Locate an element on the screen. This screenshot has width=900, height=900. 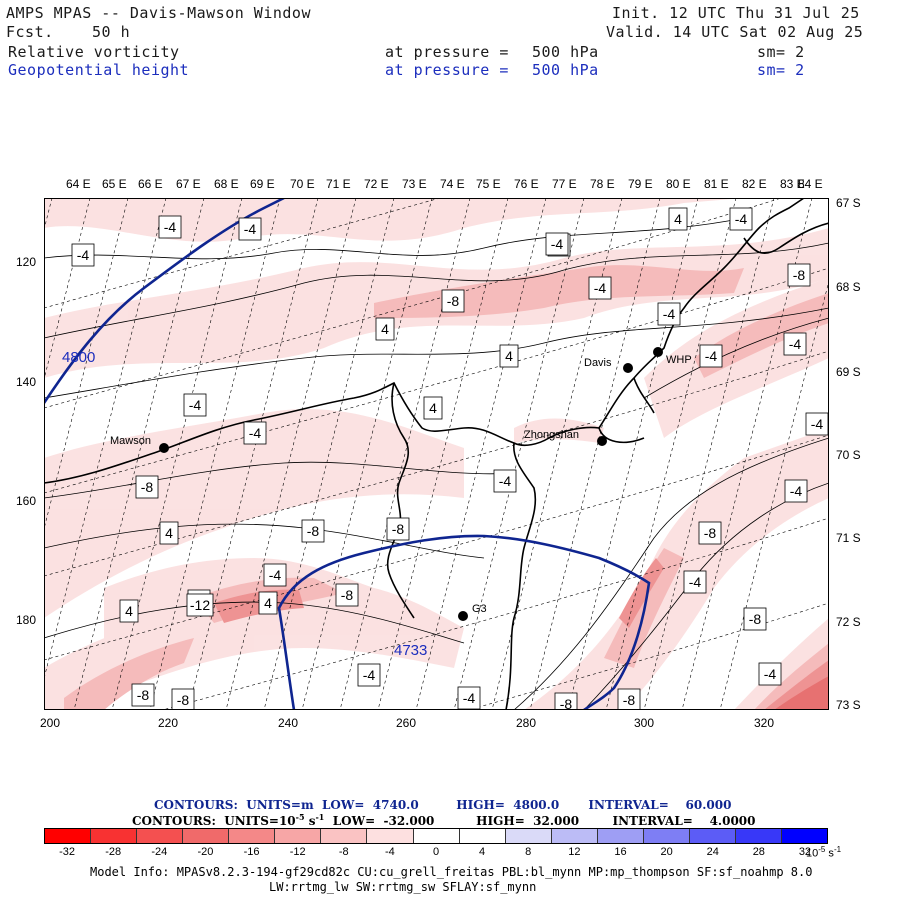
latitude-label: 73 S is located at coordinates (848, 705).